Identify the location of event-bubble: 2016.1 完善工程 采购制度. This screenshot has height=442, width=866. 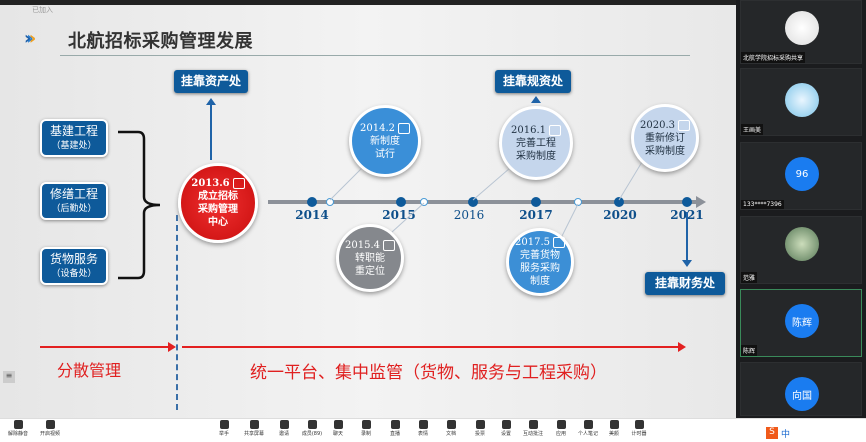
(536, 143).